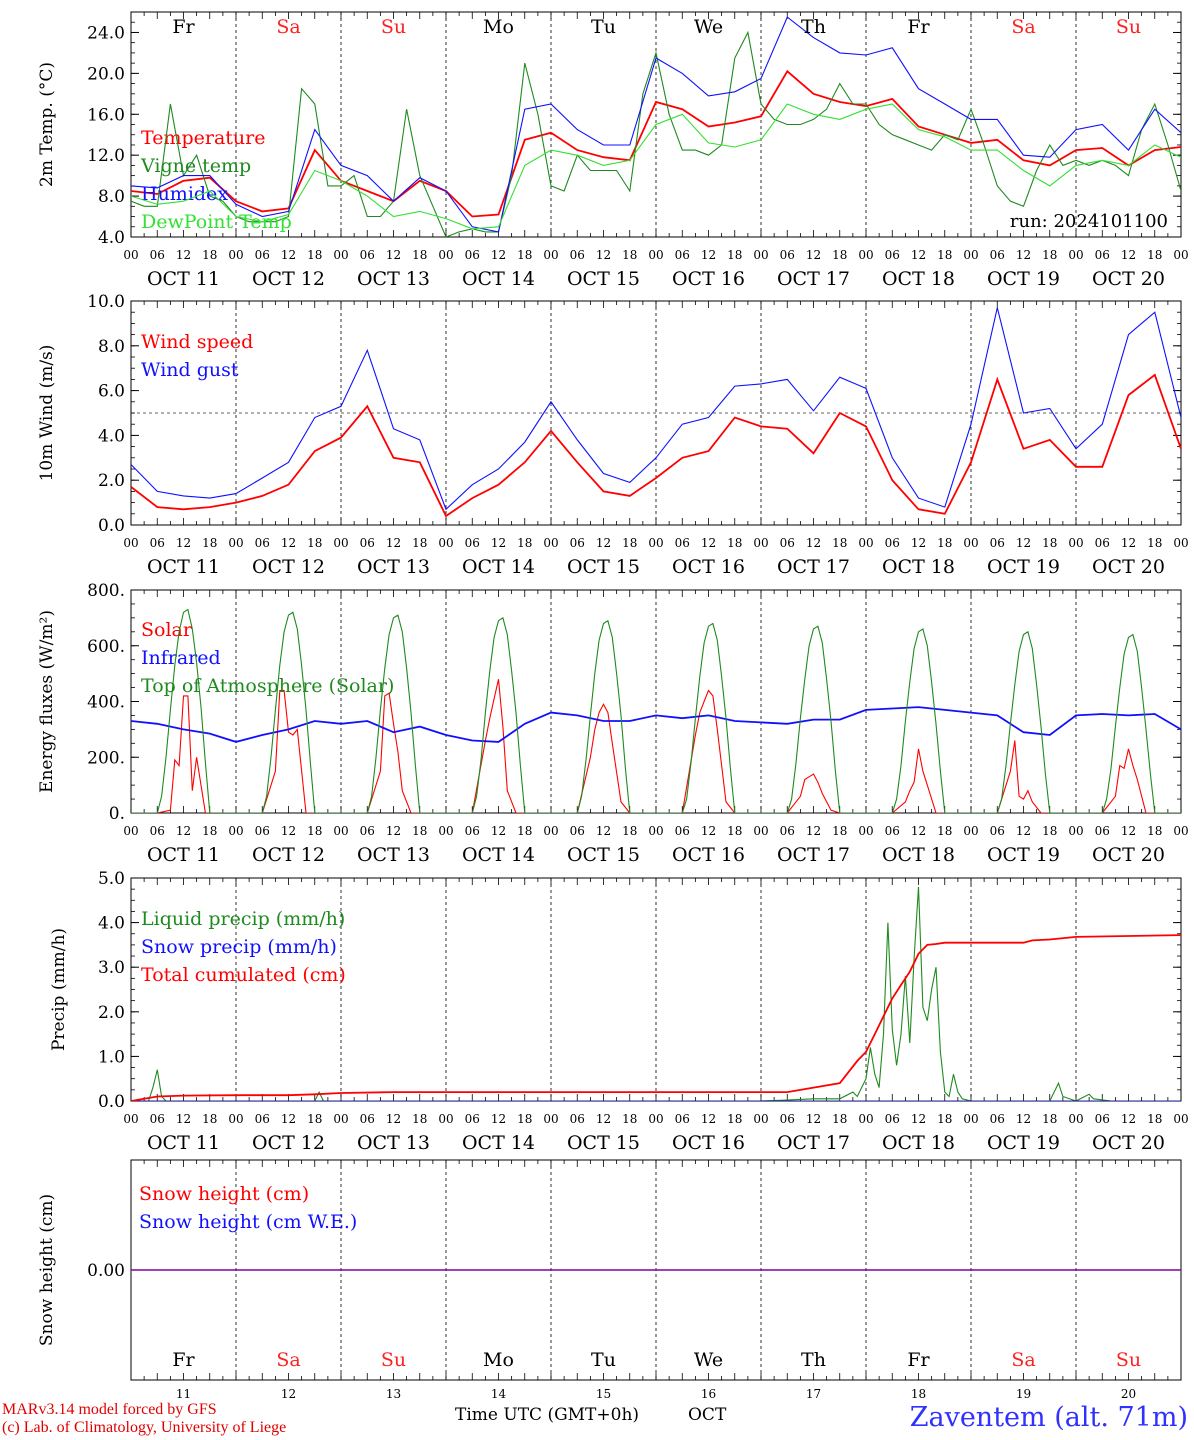  What do you see at coordinates (111, 238) in the screenshot?
I see `y-tick-label: 4.0` at bounding box center [111, 238].